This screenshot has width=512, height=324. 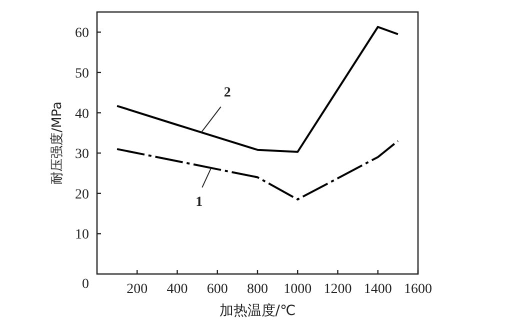 What do you see at coordinates (82, 194) in the screenshot?
I see `y-tick-label: 20` at bounding box center [82, 194].